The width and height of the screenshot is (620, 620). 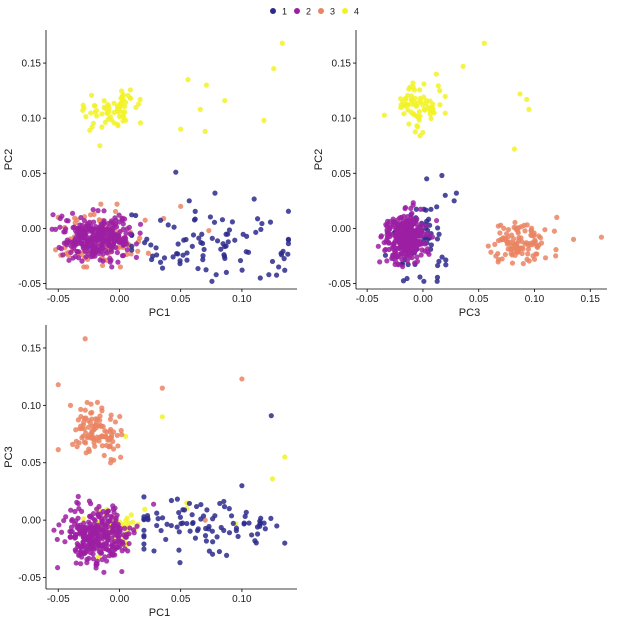 I want to click on y-tick-label: 0.00, so click(x=32, y=521).